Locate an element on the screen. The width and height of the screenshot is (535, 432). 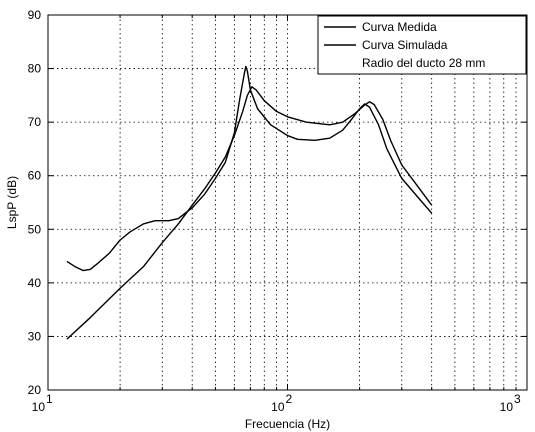
y-tick-label: 20 is located at coordinates (35, 390).